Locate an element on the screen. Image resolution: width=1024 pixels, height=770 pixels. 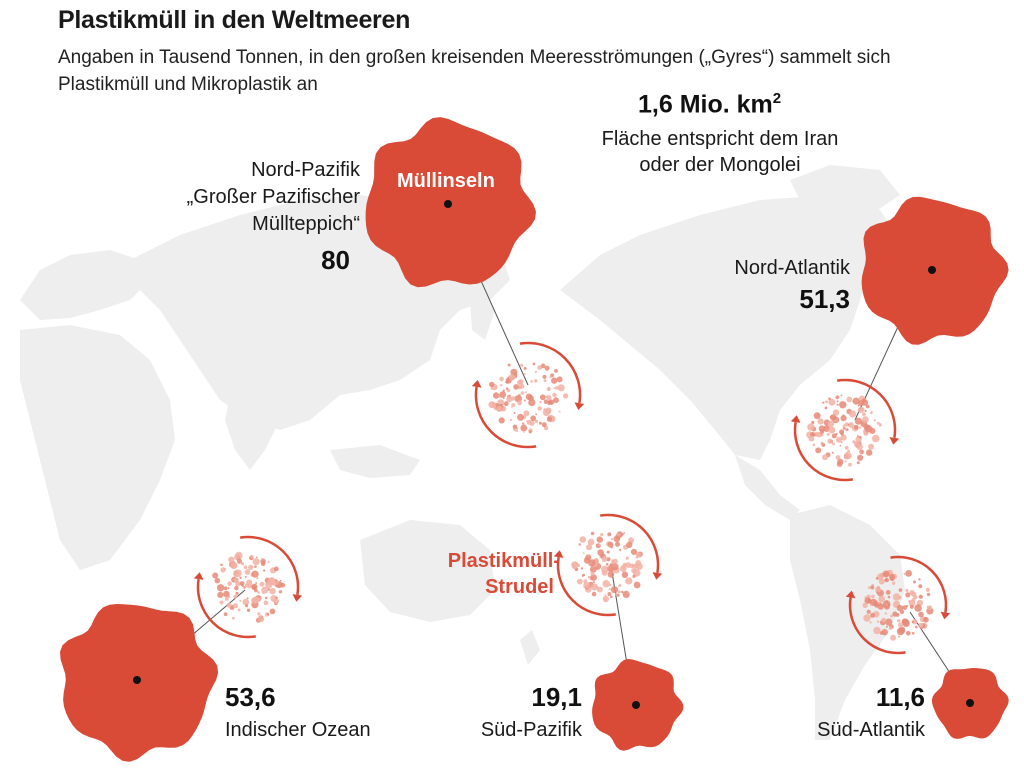
sued-pazifik-value: 19,1 is located at coordinates (556, 697).